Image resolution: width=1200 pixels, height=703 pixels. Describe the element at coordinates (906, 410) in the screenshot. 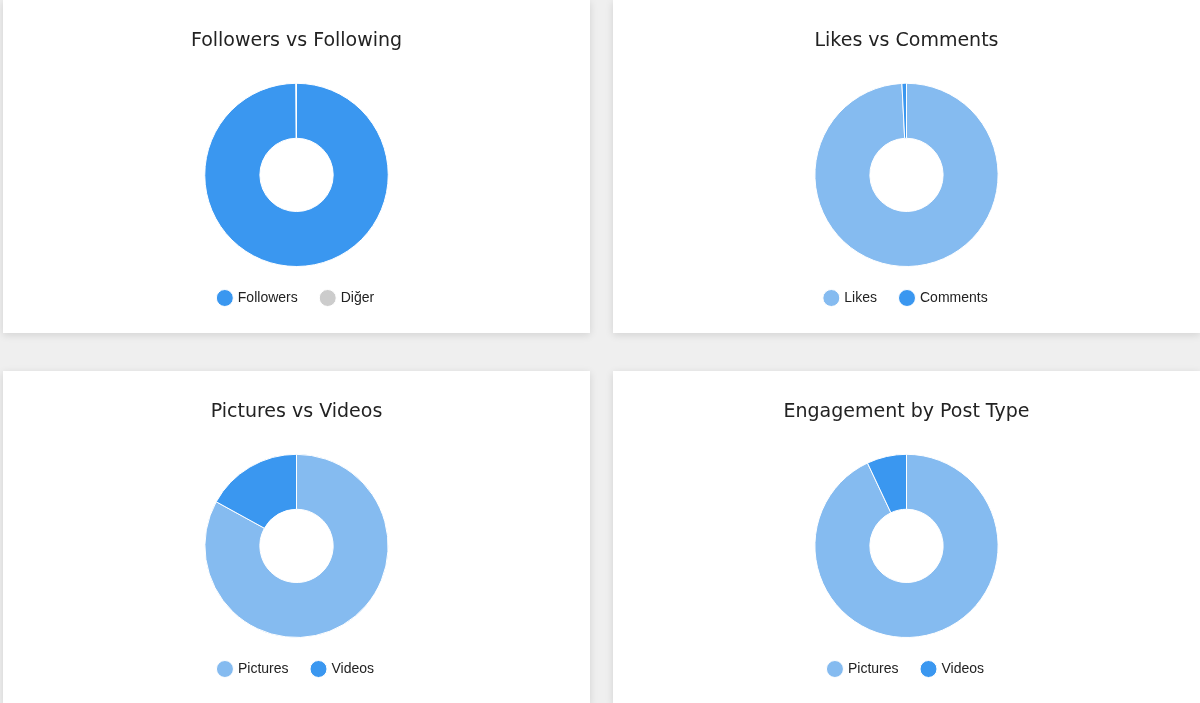

I see `chart-title: Engagement by Post Type` at that location.